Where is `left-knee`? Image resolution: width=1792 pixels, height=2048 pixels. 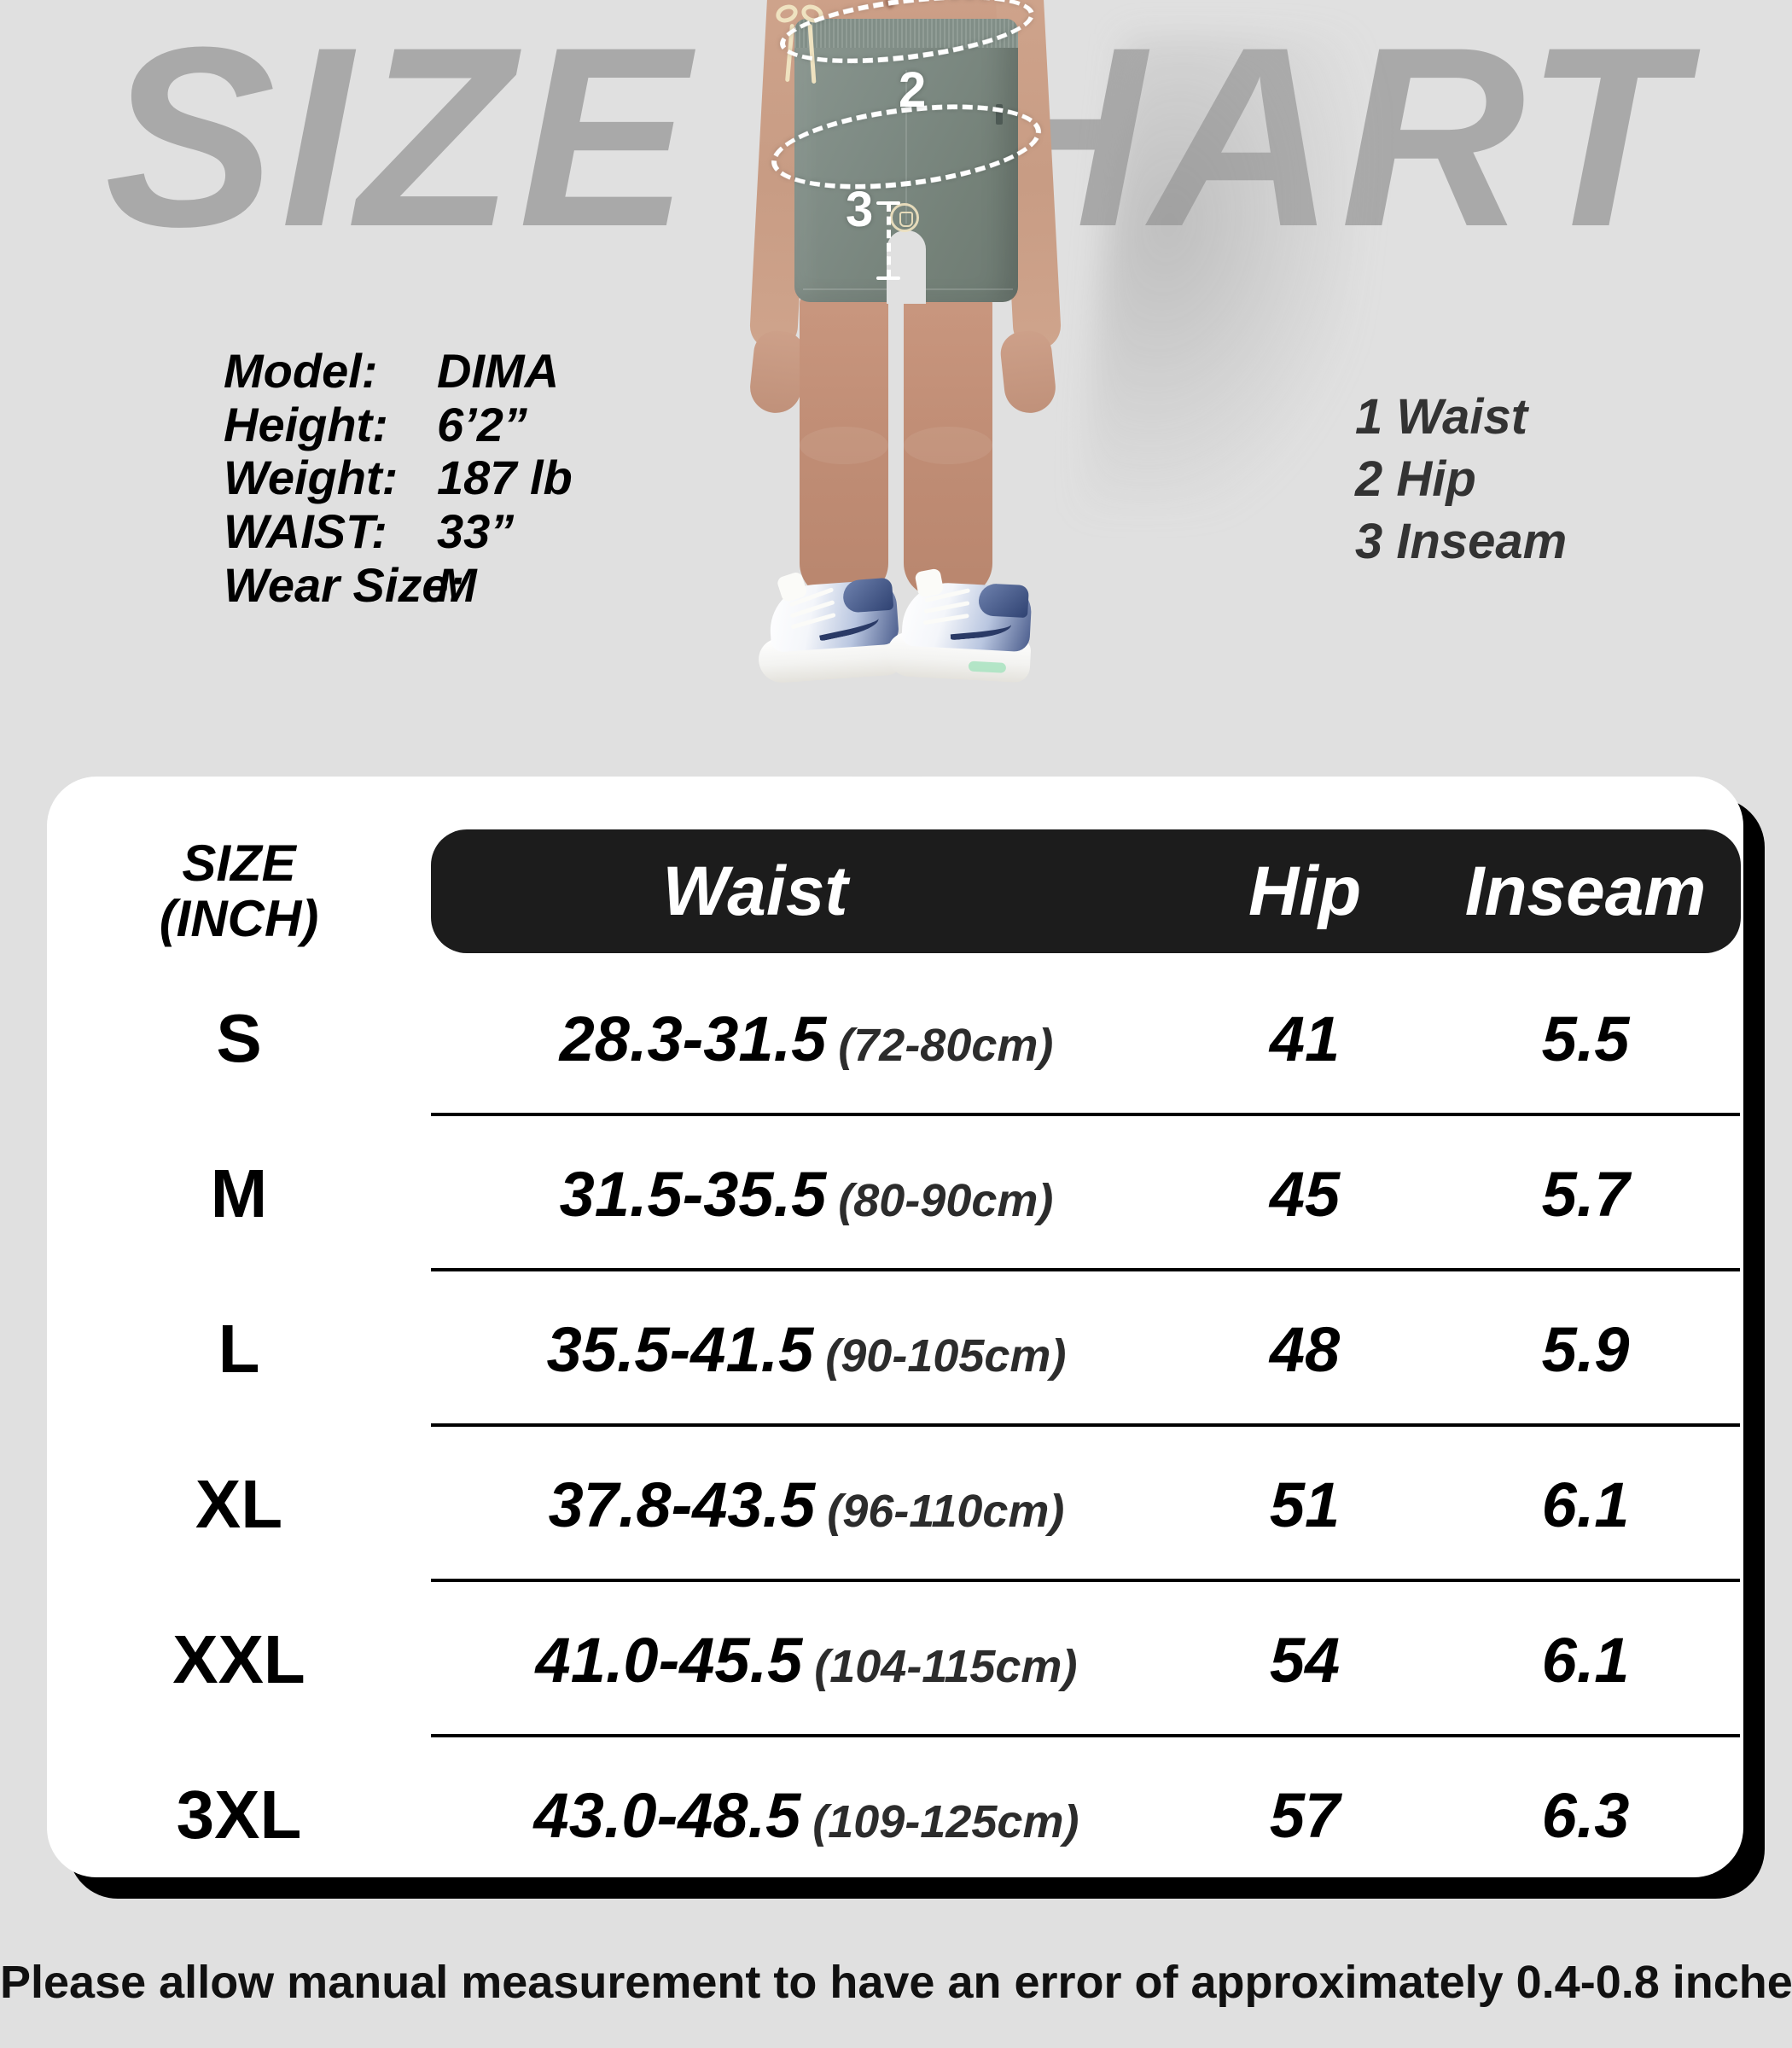 left-knee is located at coordinates (844, 446).